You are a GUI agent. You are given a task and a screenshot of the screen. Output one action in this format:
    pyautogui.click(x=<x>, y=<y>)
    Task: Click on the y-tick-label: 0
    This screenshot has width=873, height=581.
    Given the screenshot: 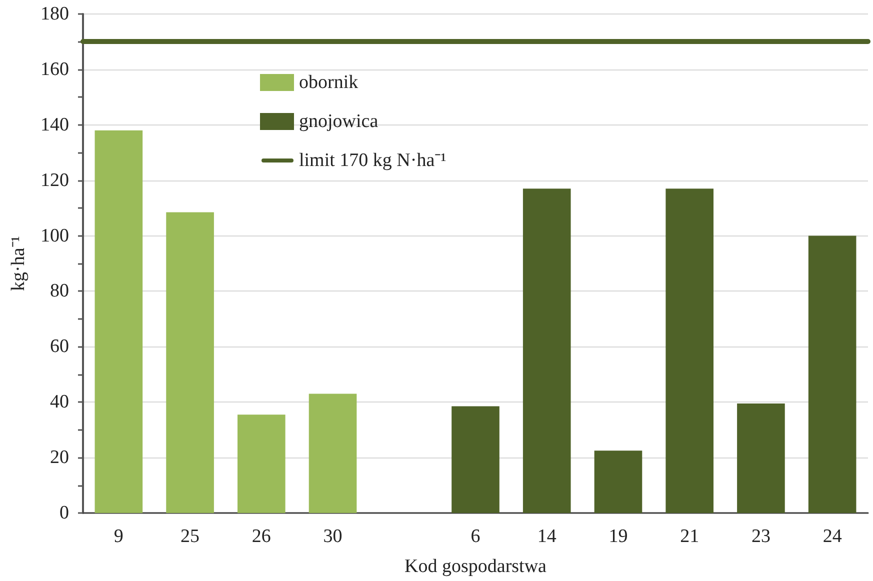 What is the action you would take?
    pyautogui.click(x=64, y=513)
    